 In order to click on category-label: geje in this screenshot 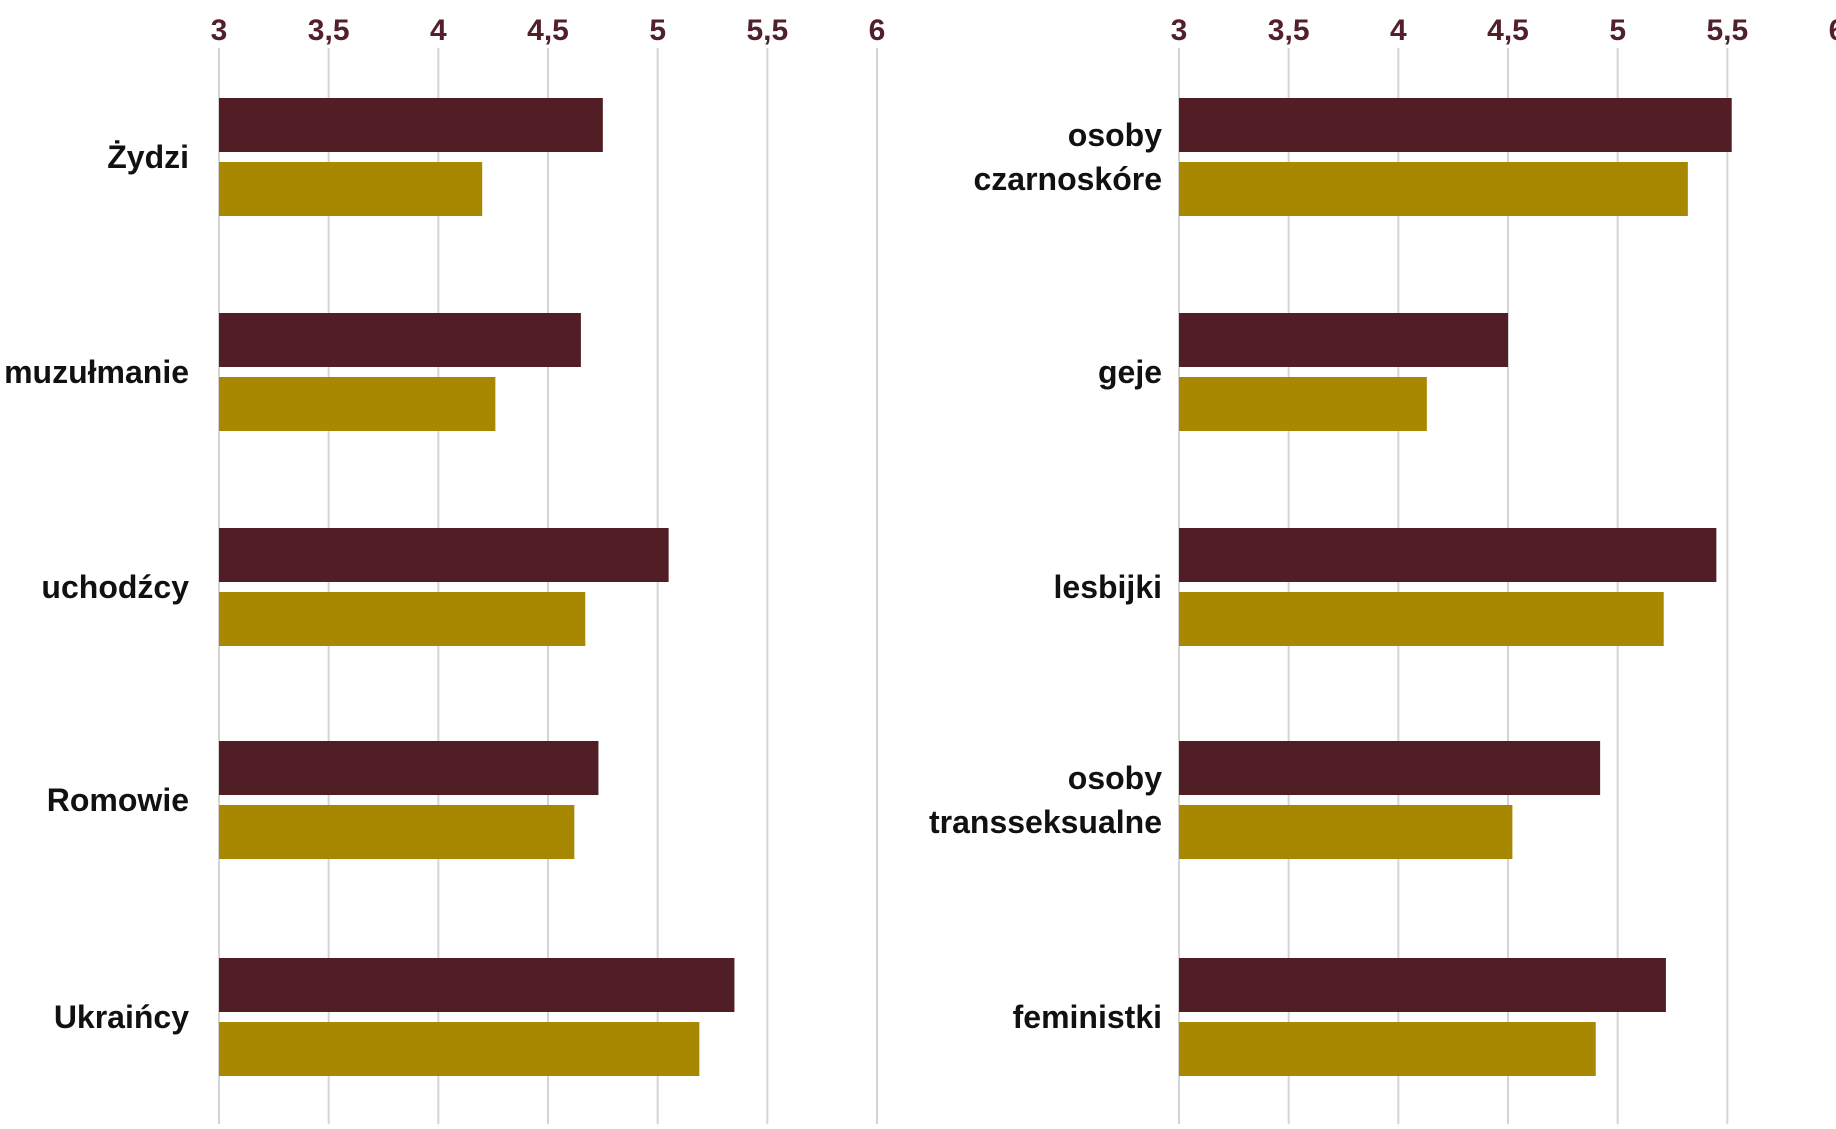, I will do `click(1130, 372)`.